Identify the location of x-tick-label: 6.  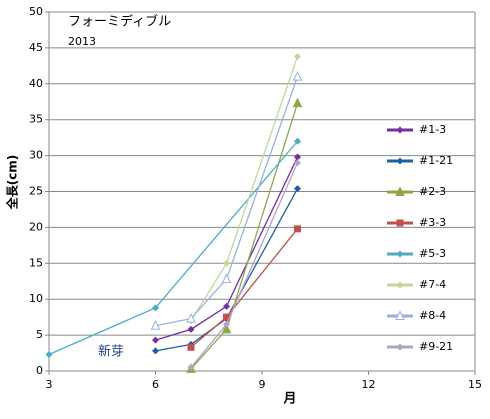
(155, 384).